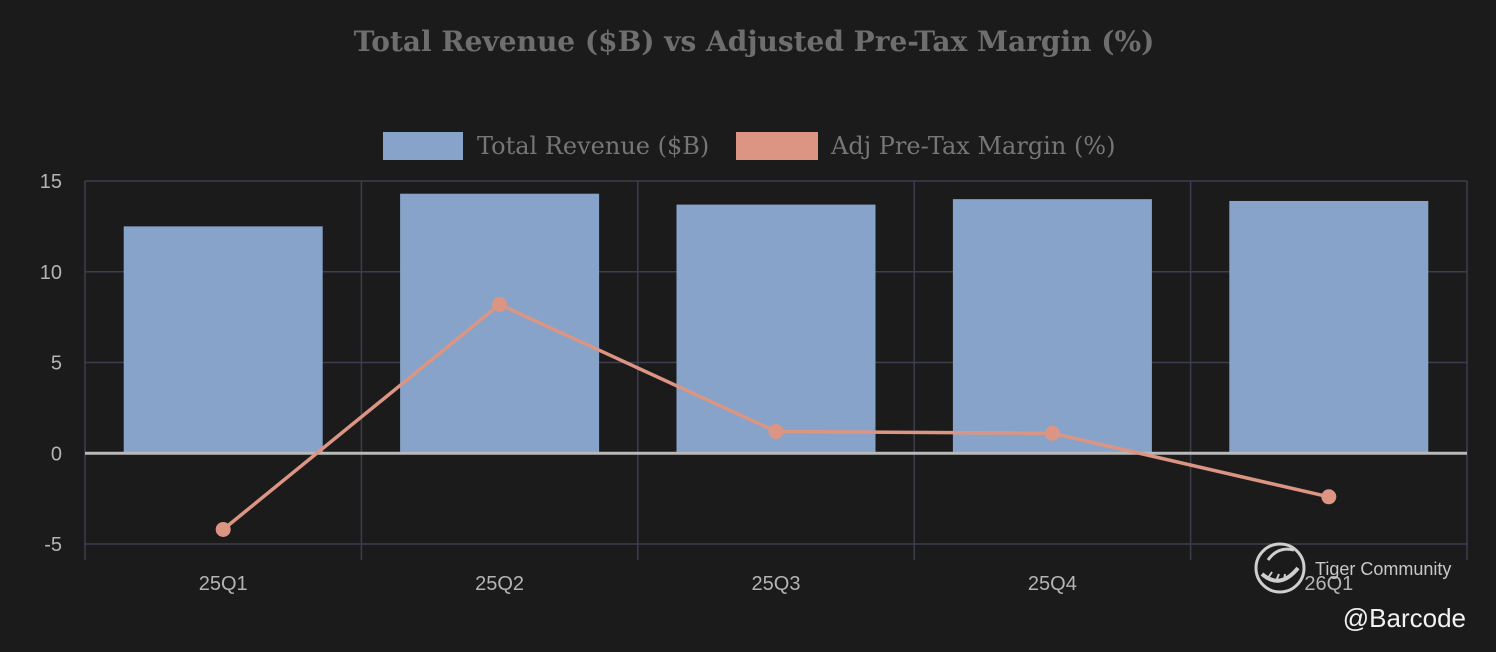 The width and height of the screenshot is (1496, 652). What do you see at coordinates (51, 273) in the screenshot?
I see `y-tick-label: 10` at bounding box center [51, 273].